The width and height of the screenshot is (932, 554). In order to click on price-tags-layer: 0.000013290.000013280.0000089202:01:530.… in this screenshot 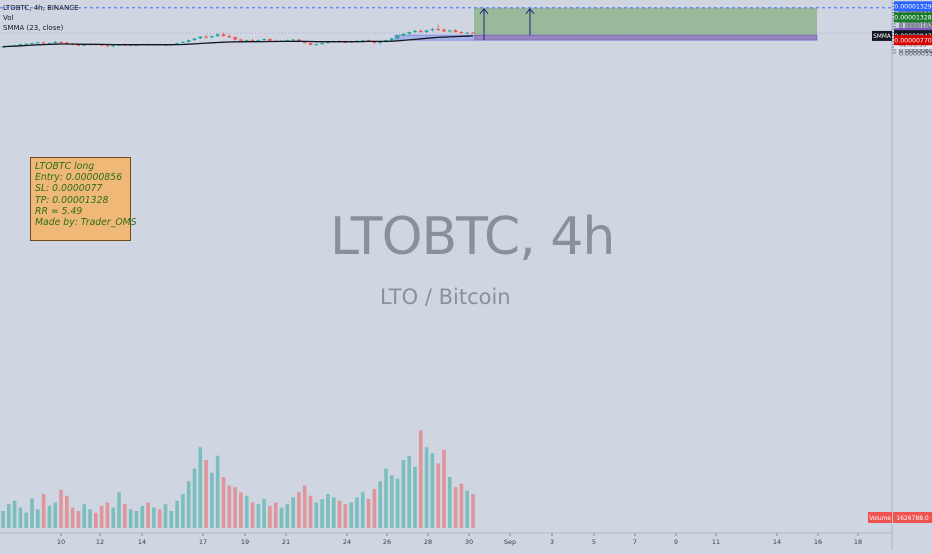, I will do `click(900, 262)`.